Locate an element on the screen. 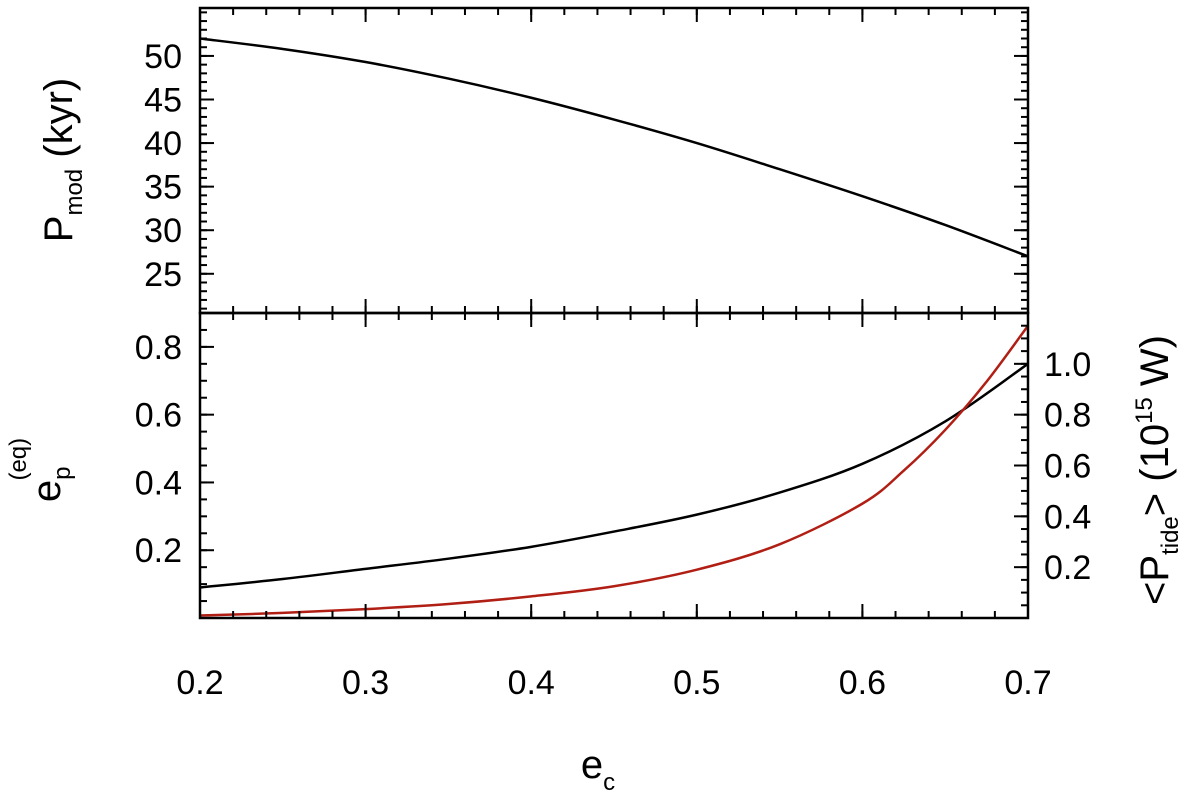 The image size is (1200, 801). right-ylabel-sup: 15 is located at coordinates (1144, 410).